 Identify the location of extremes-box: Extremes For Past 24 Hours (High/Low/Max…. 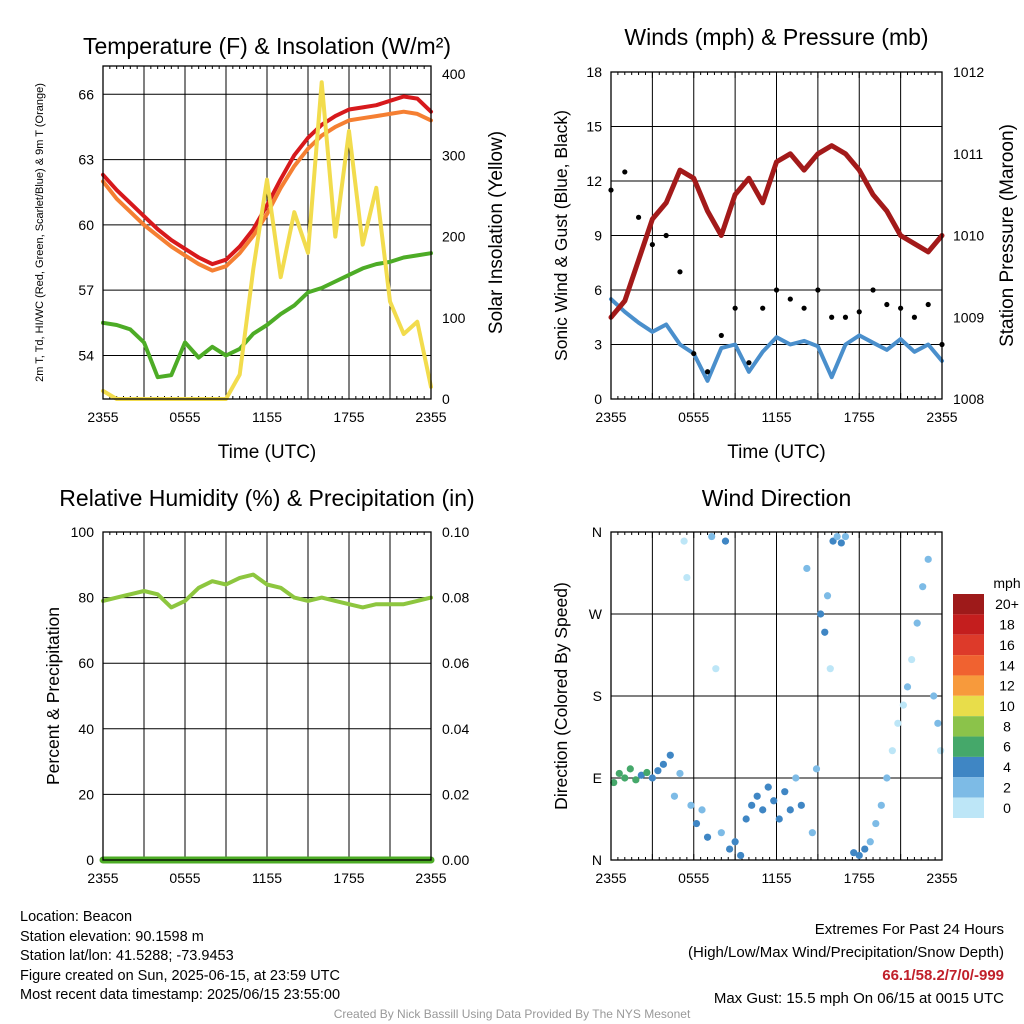
(846, 964).